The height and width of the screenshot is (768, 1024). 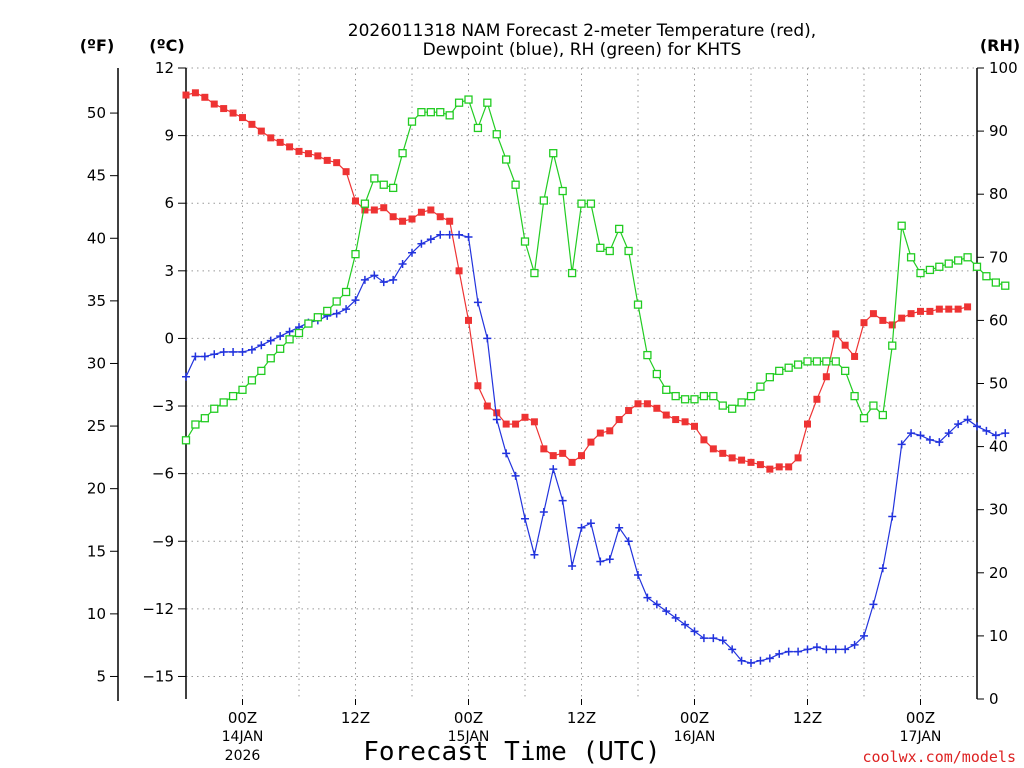 I want to click on x-tick-year: 2026, so click(x=243, y=756).